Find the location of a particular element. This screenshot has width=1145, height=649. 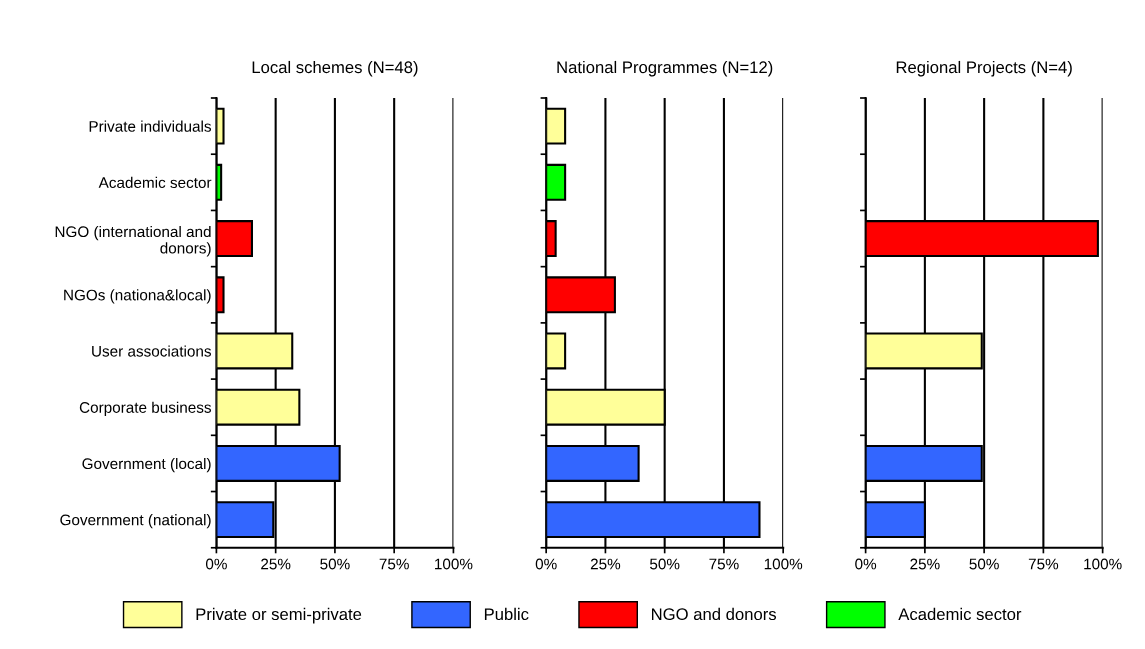

y-tick-label: Private individuals is located at coordinates (150, 126).